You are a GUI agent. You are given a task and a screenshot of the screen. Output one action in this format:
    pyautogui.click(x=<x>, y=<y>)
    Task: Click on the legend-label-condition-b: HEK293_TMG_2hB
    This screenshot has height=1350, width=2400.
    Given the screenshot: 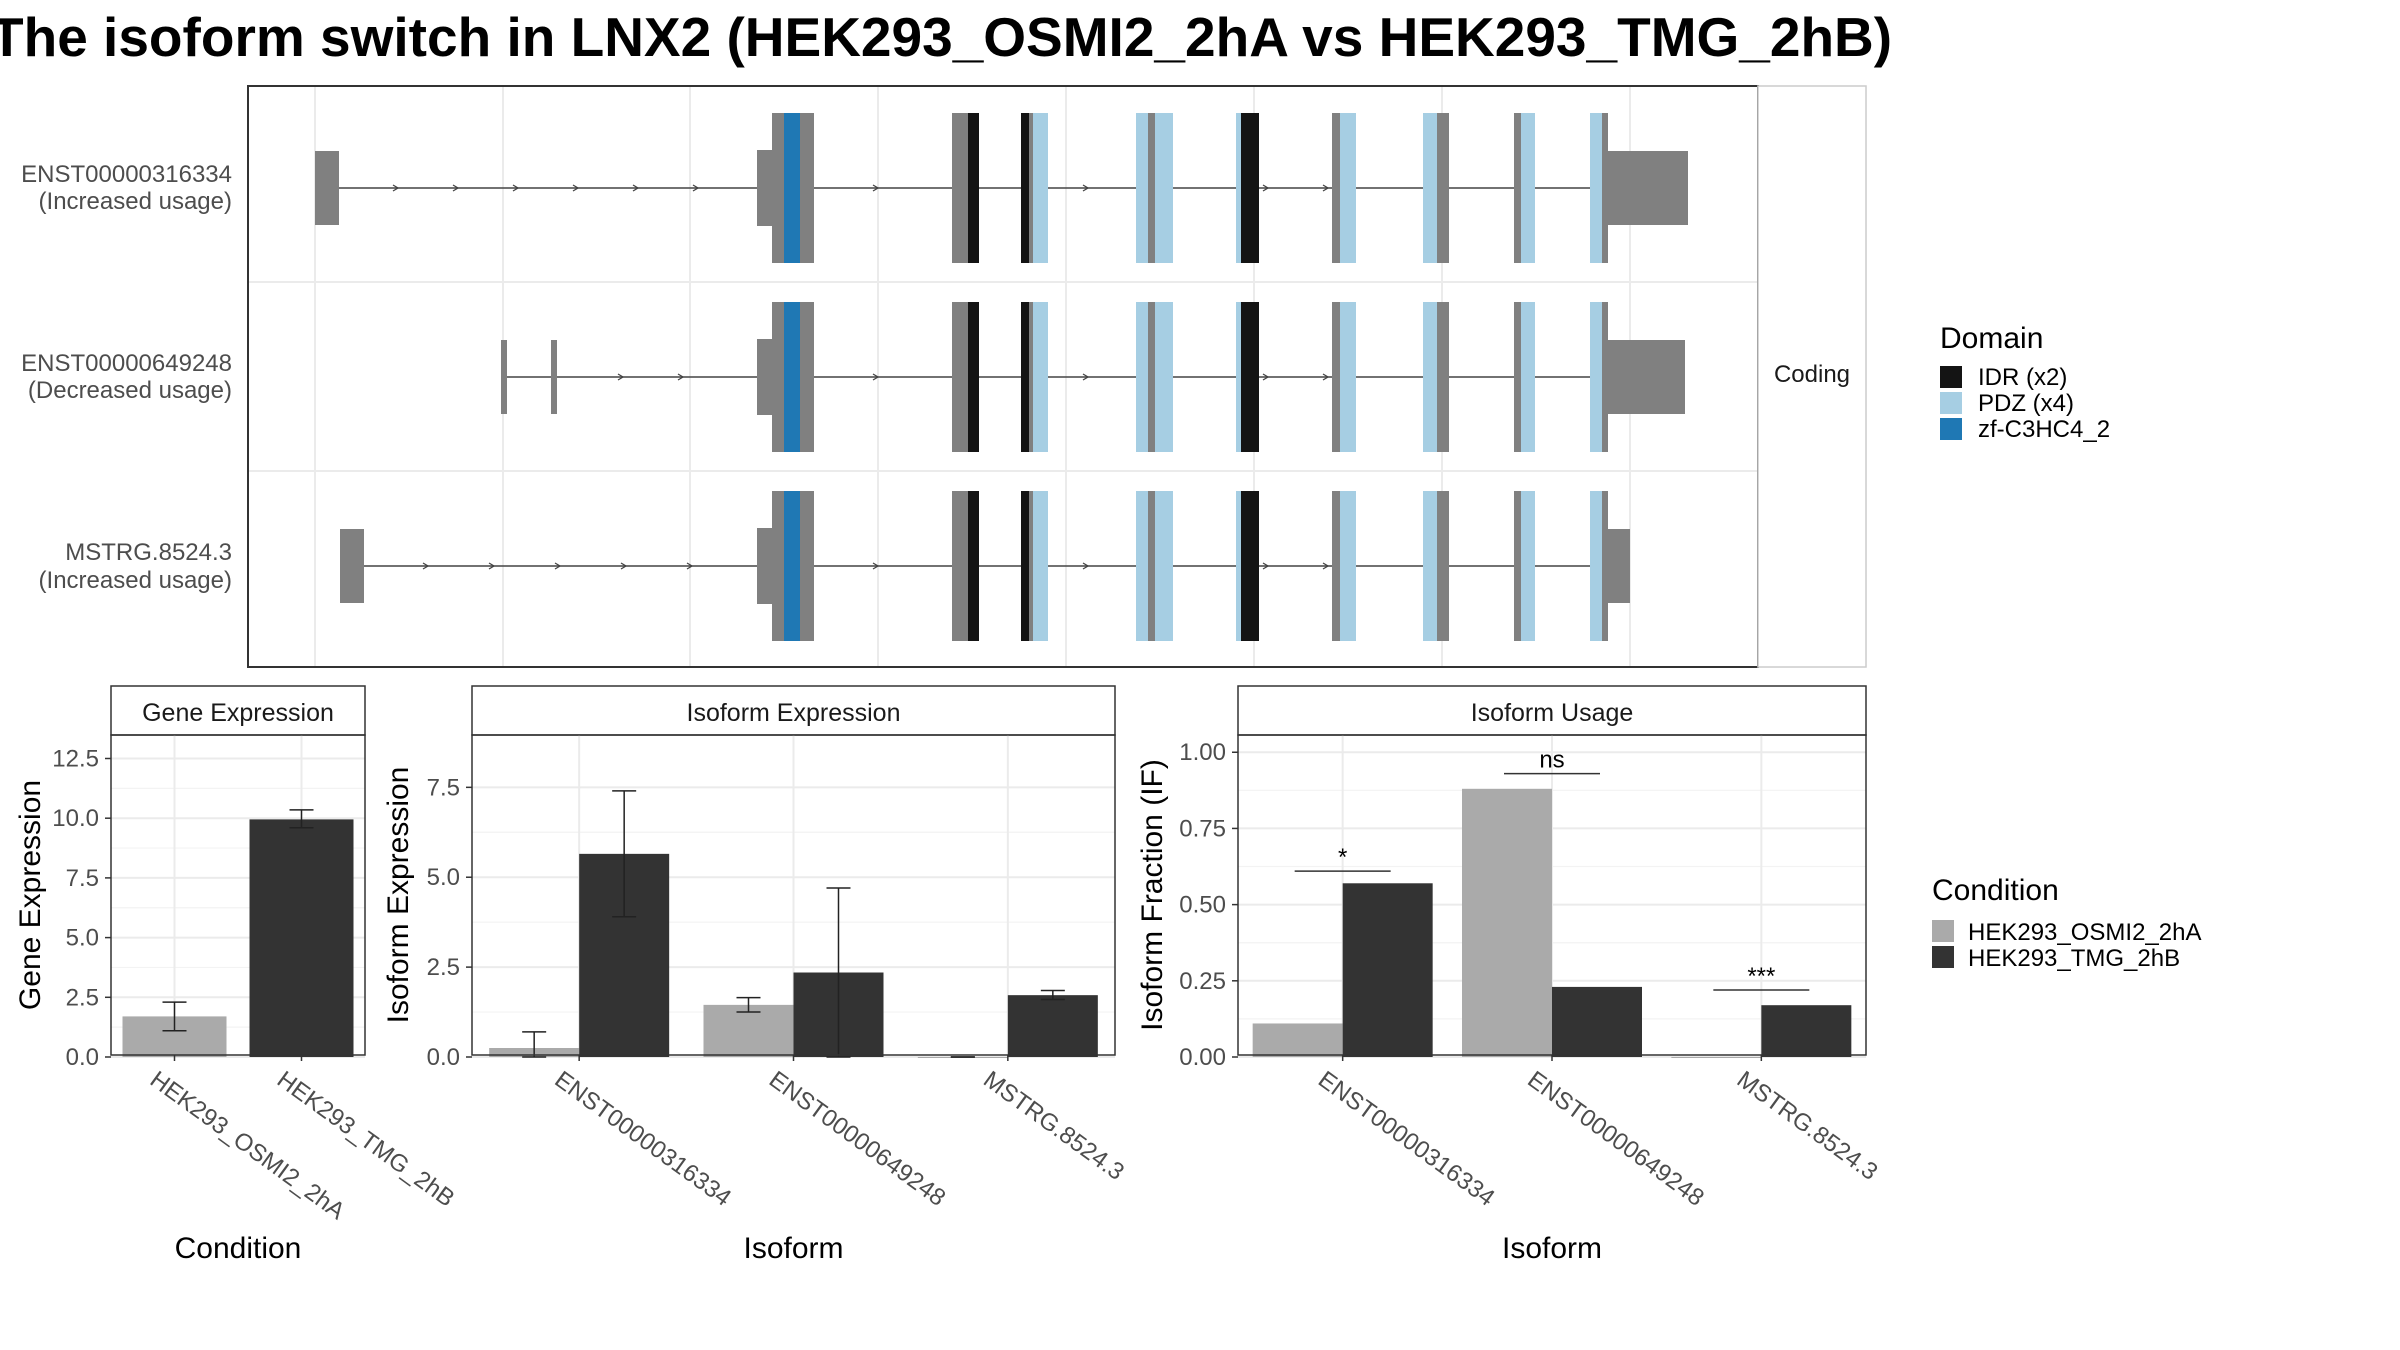 What is the action you would take?
    pyautogui.click(x=2074, y=958)
    